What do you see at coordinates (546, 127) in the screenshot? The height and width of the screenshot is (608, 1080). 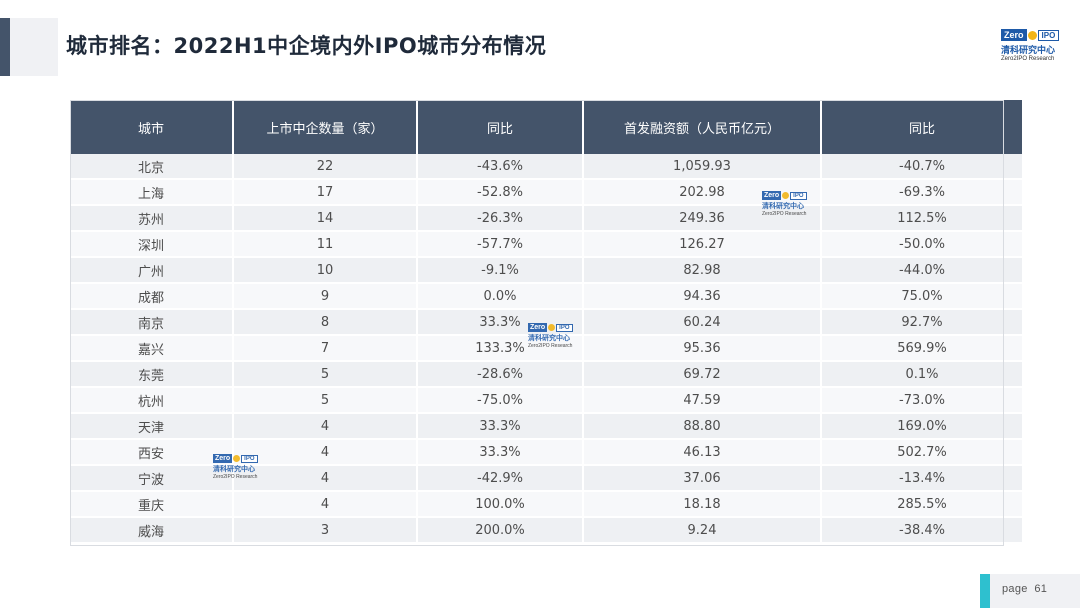 I see `table-header-row: 城市 上市中企数量（家） 同比 首发融资额（人民币亿元） 同比` at bounding box center [546, 127].